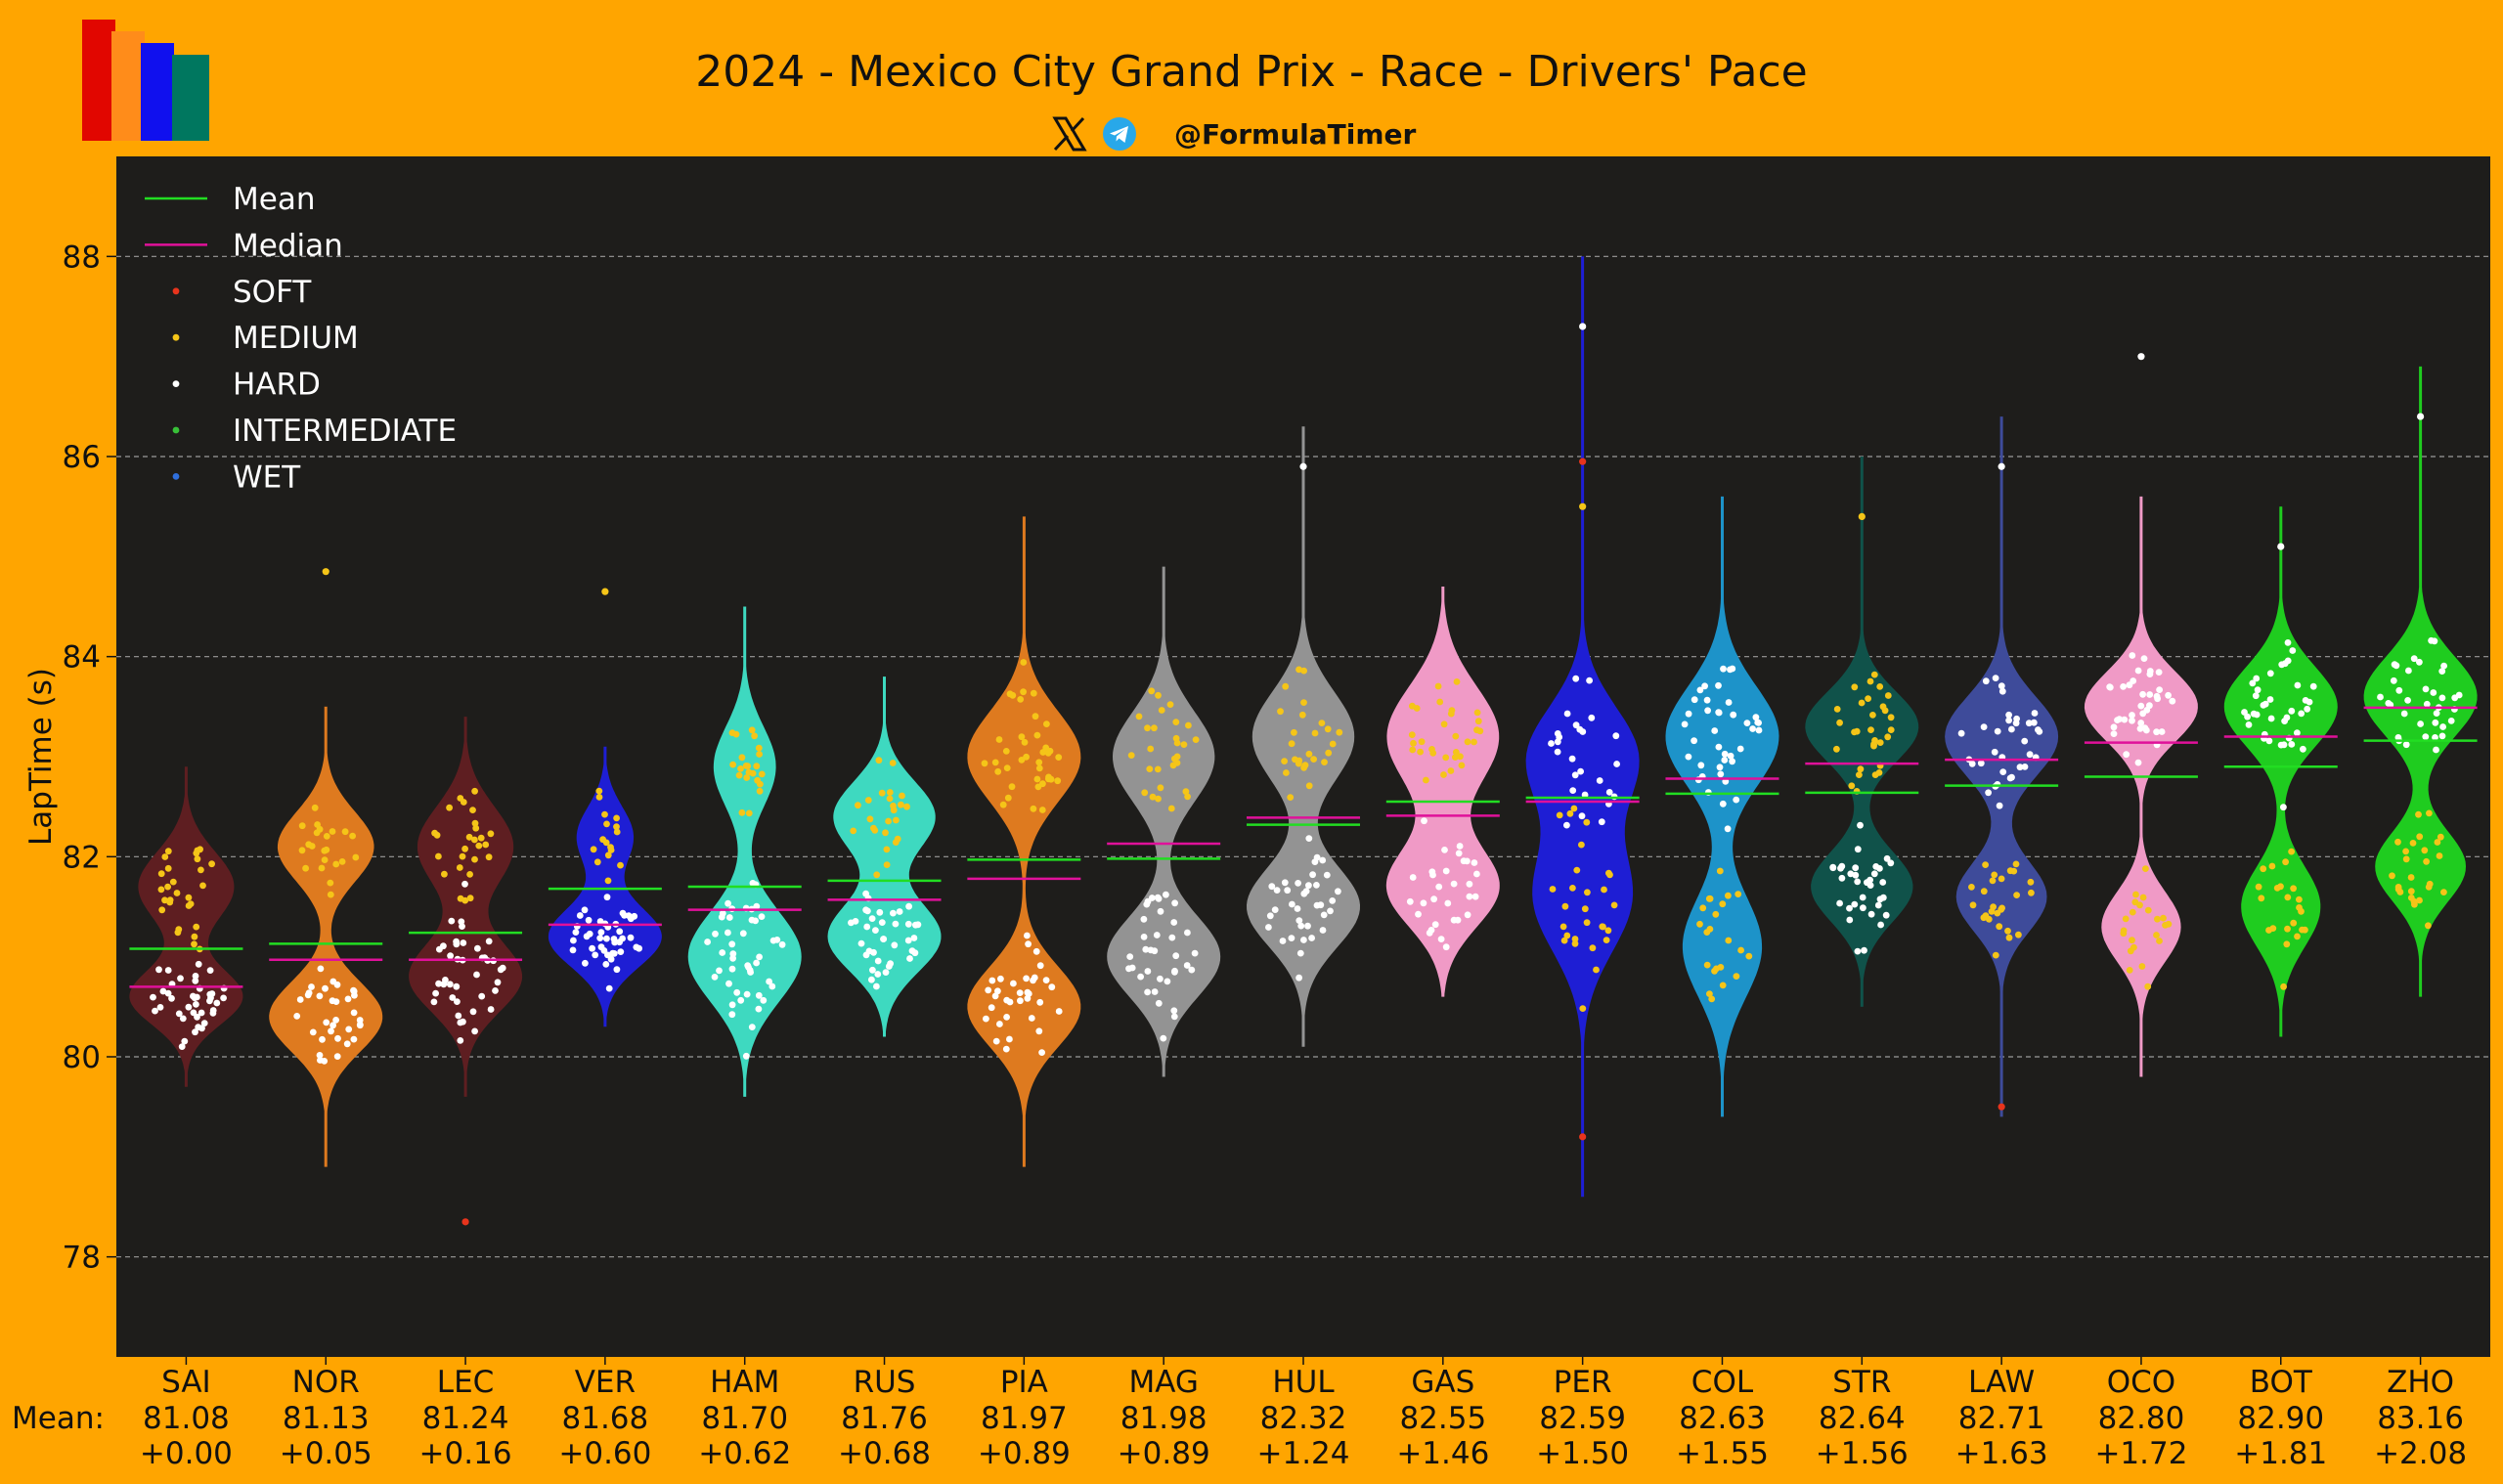  What do you see at coordinates (1069, 134) in the screenshot?
I see `x-logo-icon` at bounding box center [1069, 134].